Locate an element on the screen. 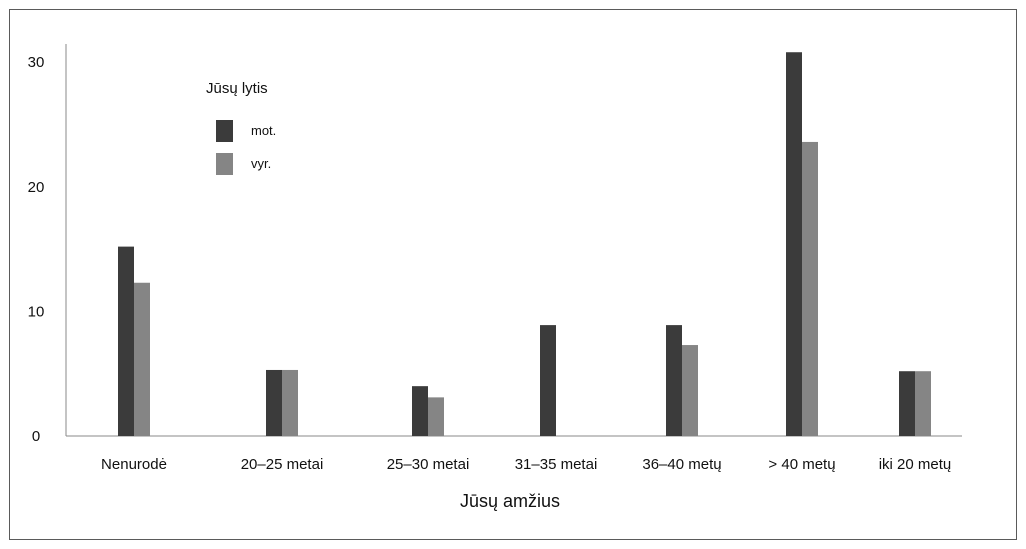 The image size is (1026, 549). x-tick-label: > 40 metų is located at coordinates (801, 464).